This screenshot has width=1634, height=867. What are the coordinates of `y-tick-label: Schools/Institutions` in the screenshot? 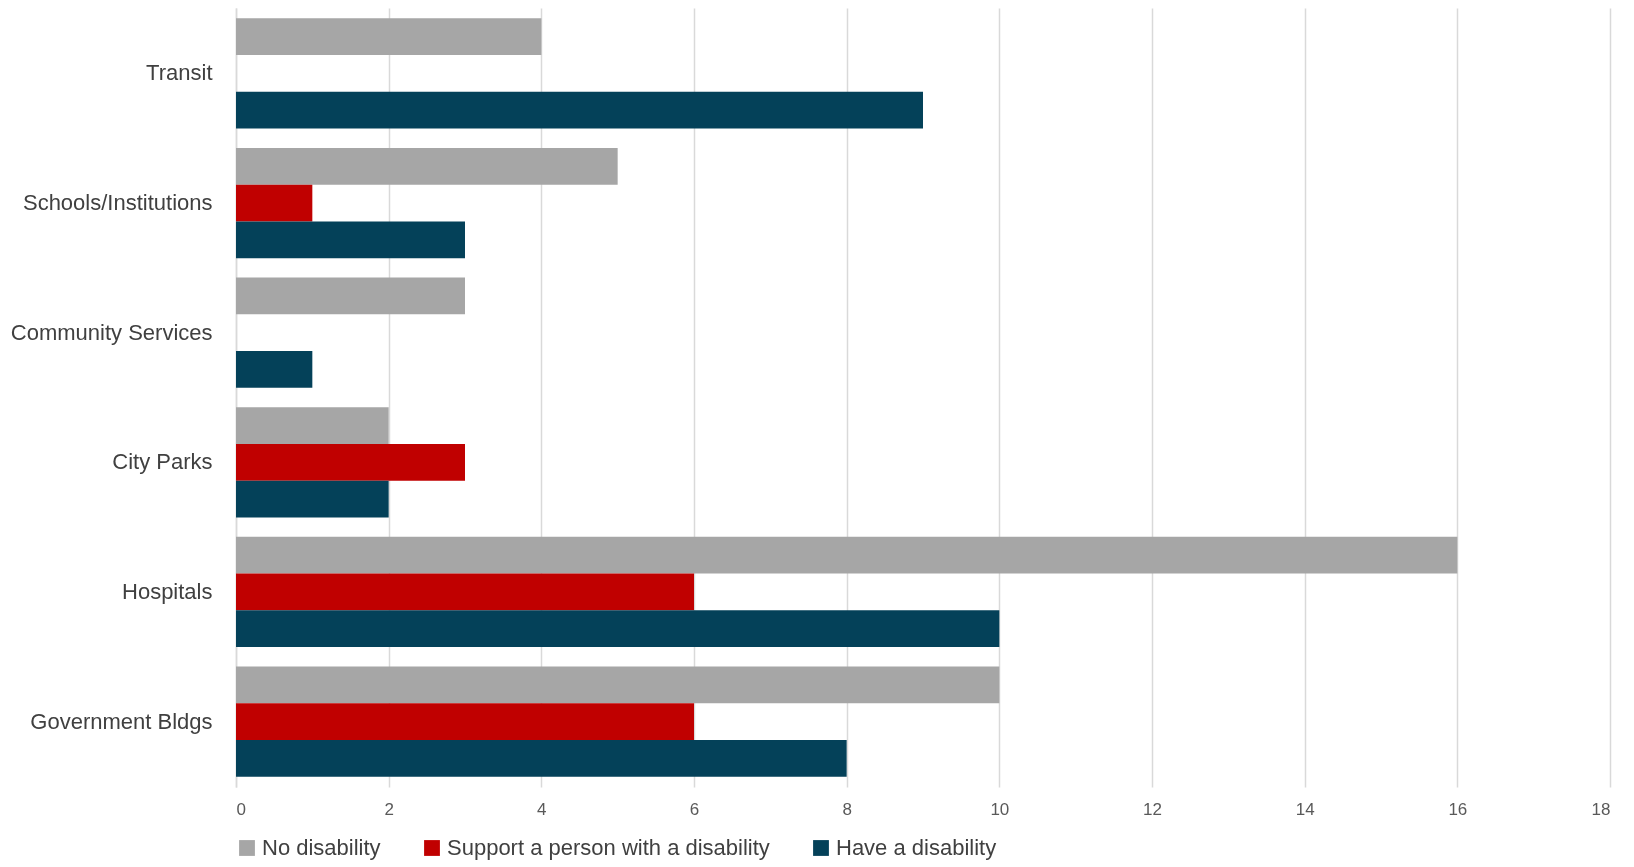 It's located at (117, 203).